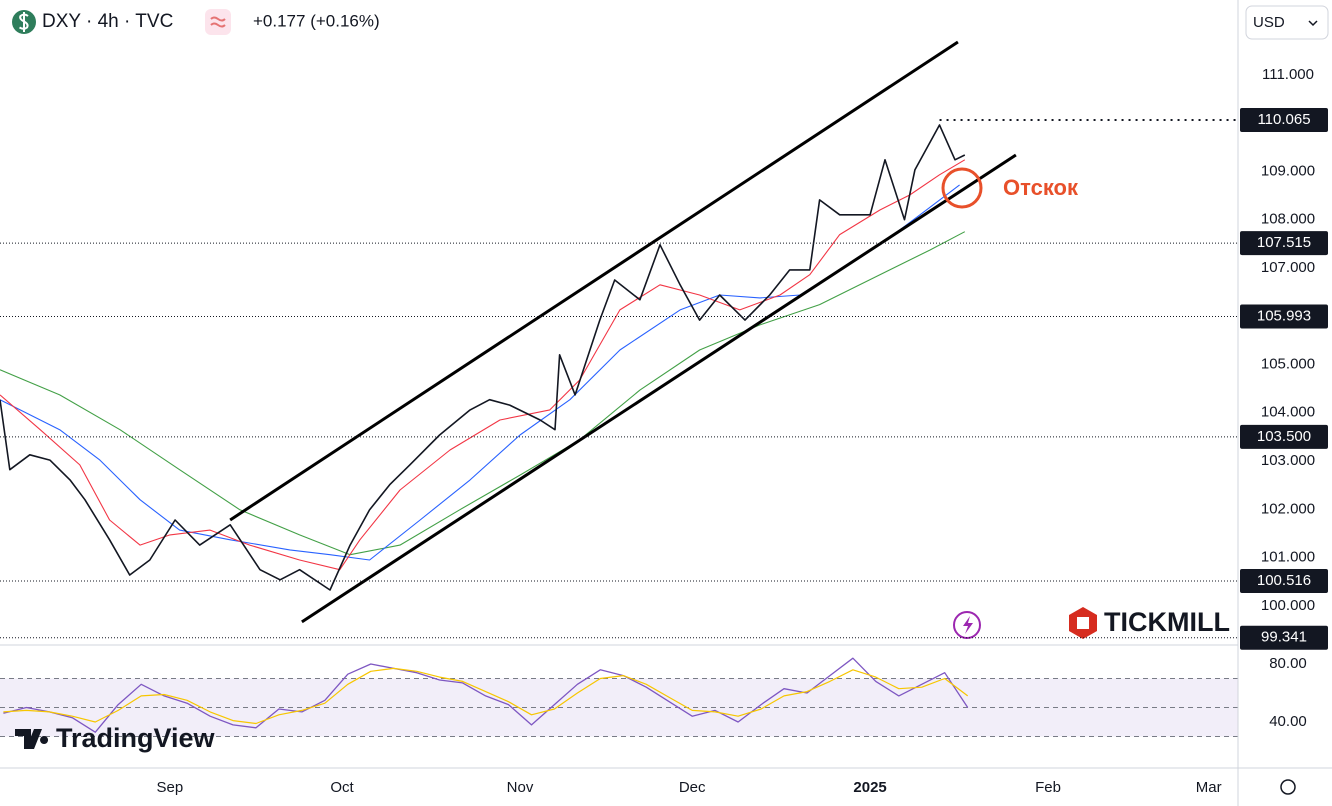 This screenshot has width=1332, height=806. I want to click on y-tick-label: 100.000, so click(1288, 605).